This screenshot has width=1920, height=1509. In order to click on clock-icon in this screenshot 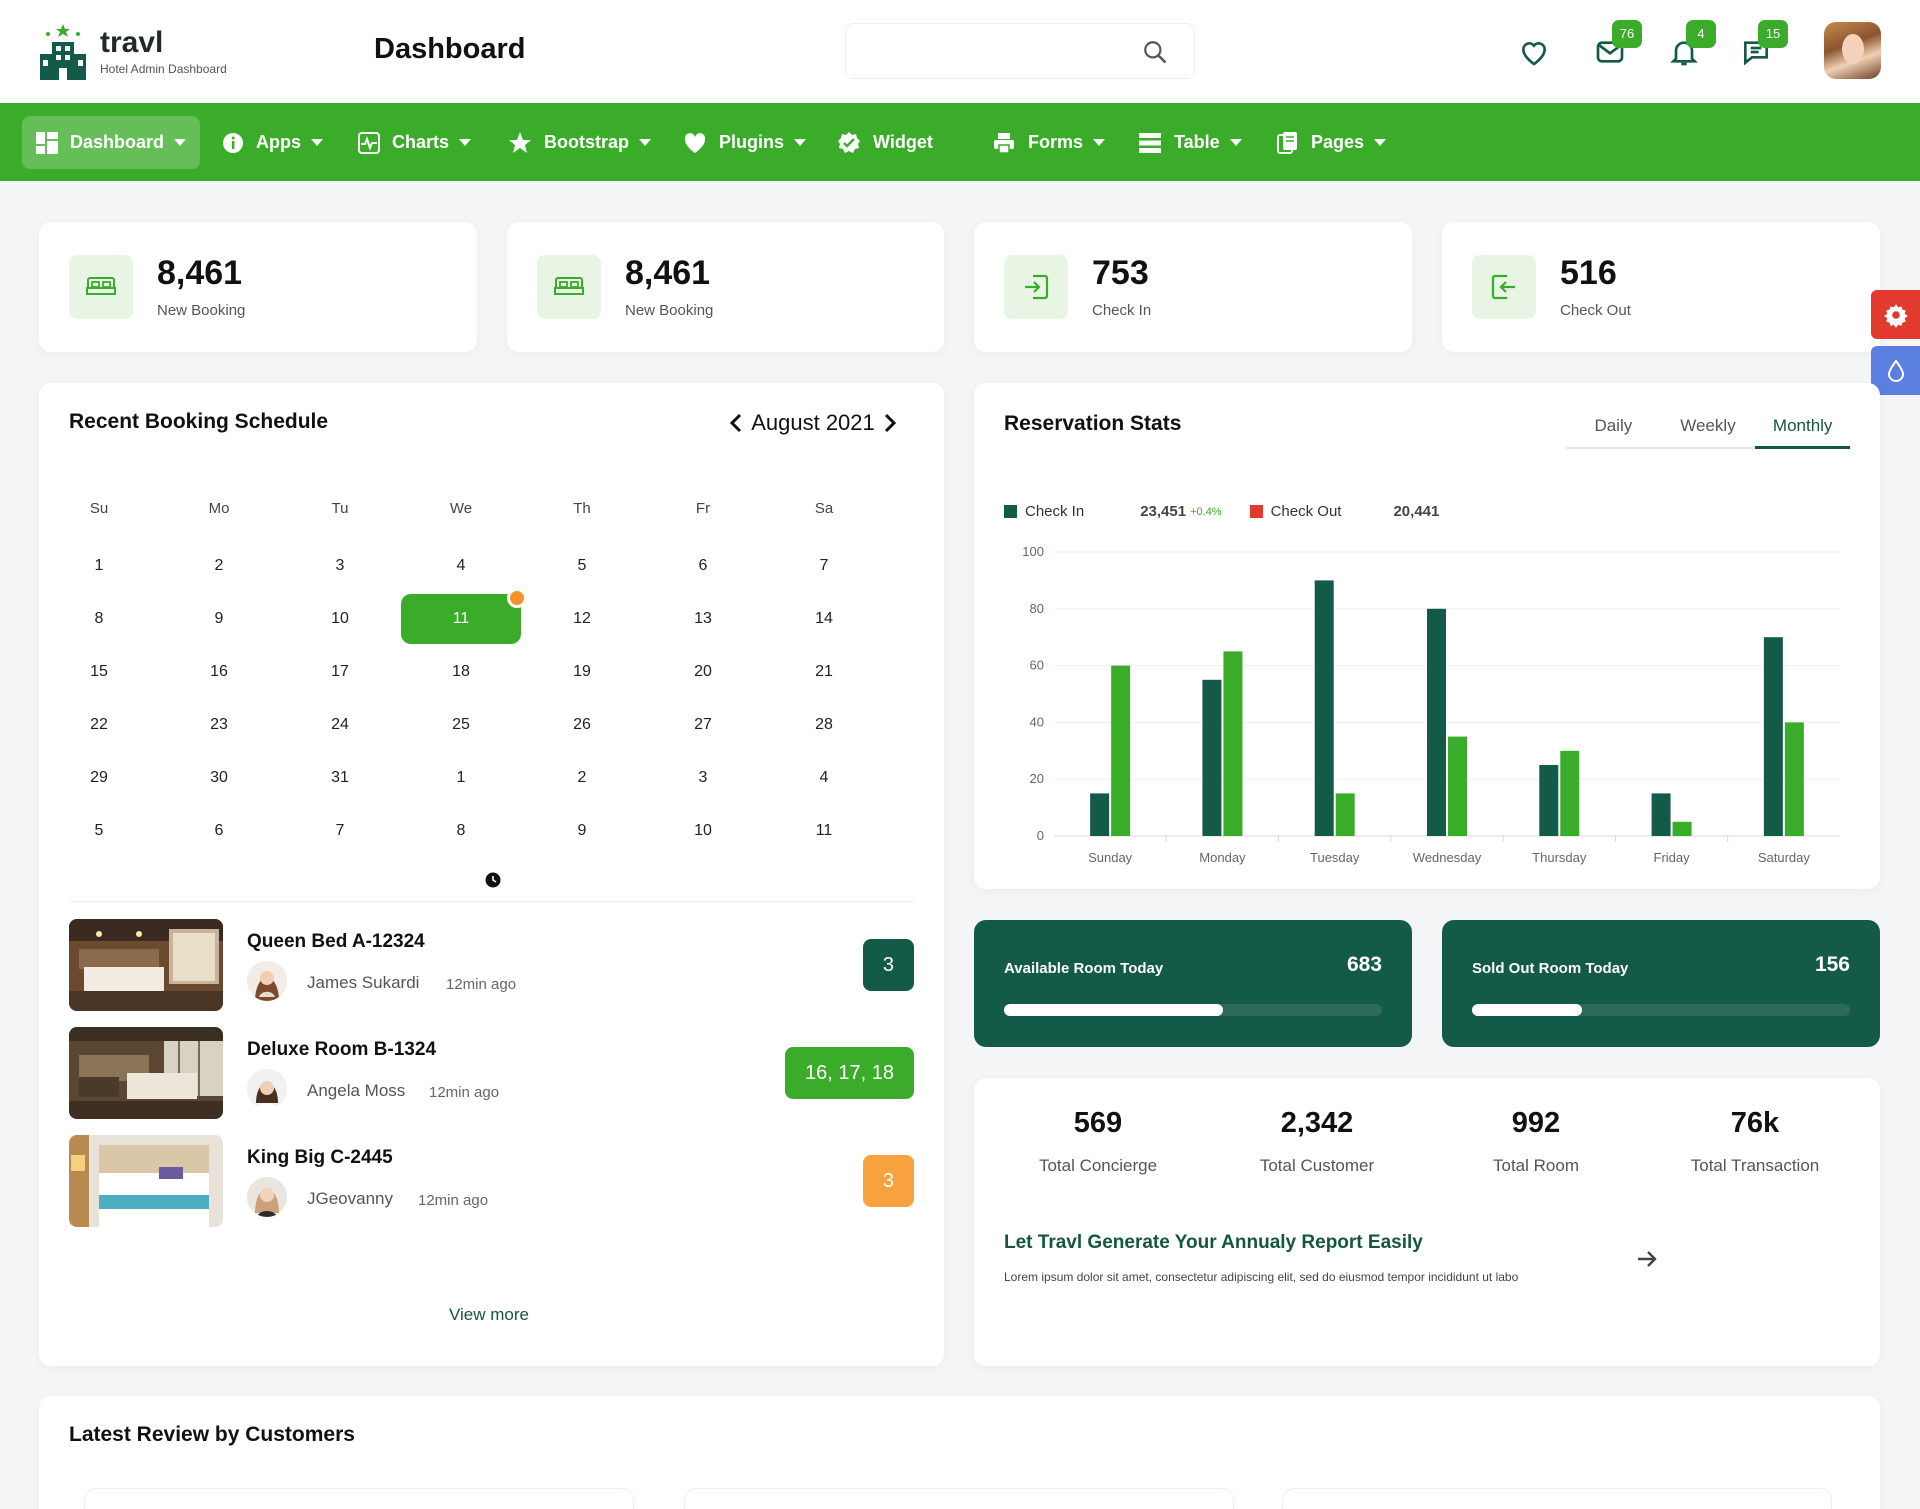, I will do `click(493, 880)`.